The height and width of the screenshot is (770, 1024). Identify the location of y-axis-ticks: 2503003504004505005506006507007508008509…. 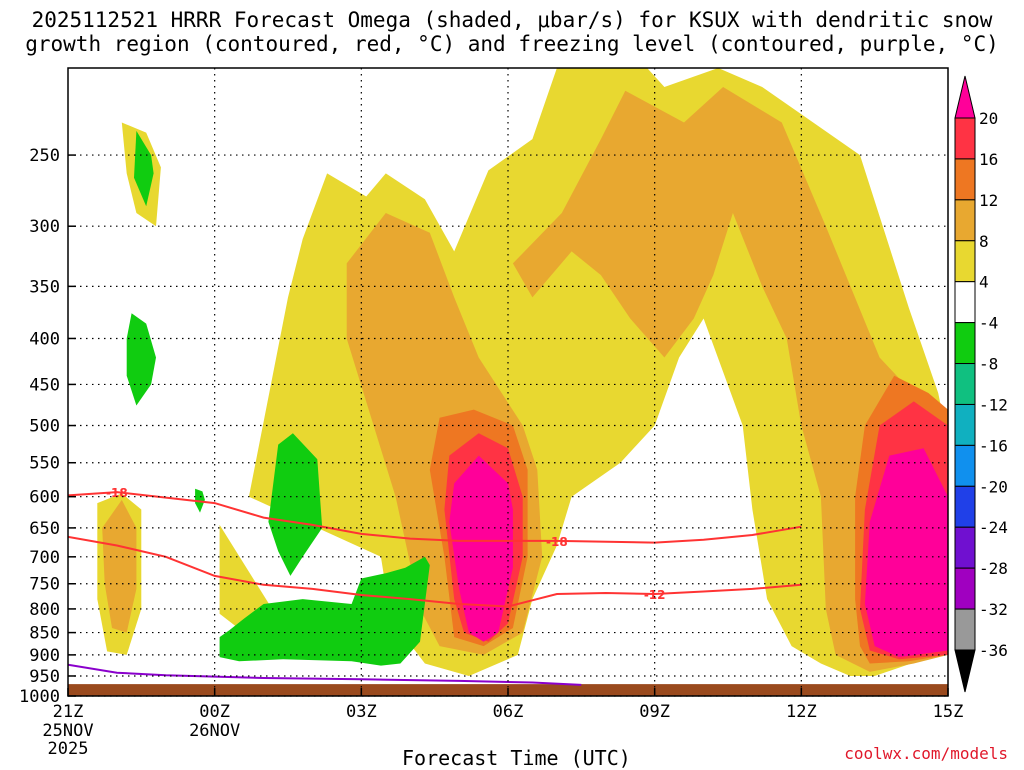
(47, 426).